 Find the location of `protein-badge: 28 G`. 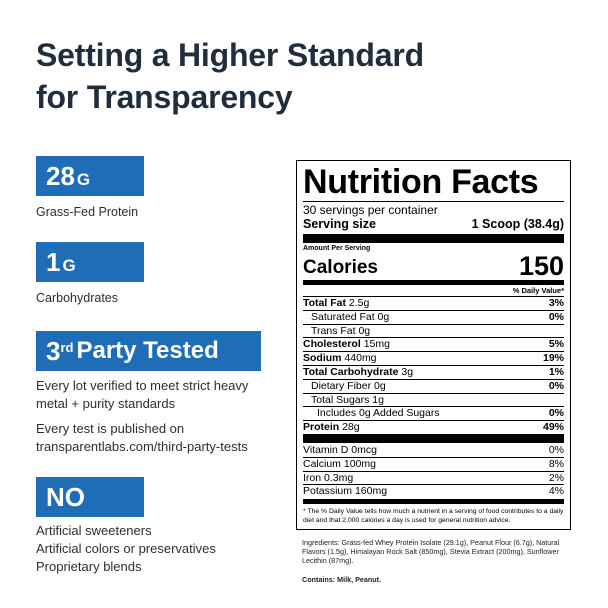

protein-badge: 28 G is located at coordinates (90, 176).